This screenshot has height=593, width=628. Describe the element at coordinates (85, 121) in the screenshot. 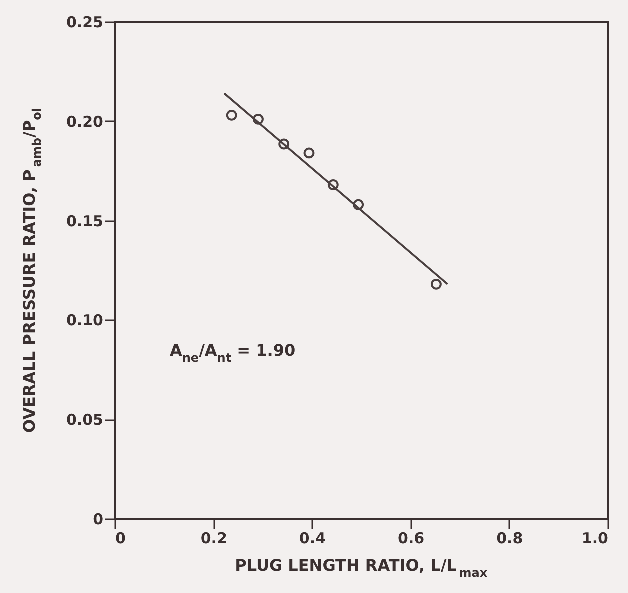

I see `y-tick-label: 0.20` at that location.